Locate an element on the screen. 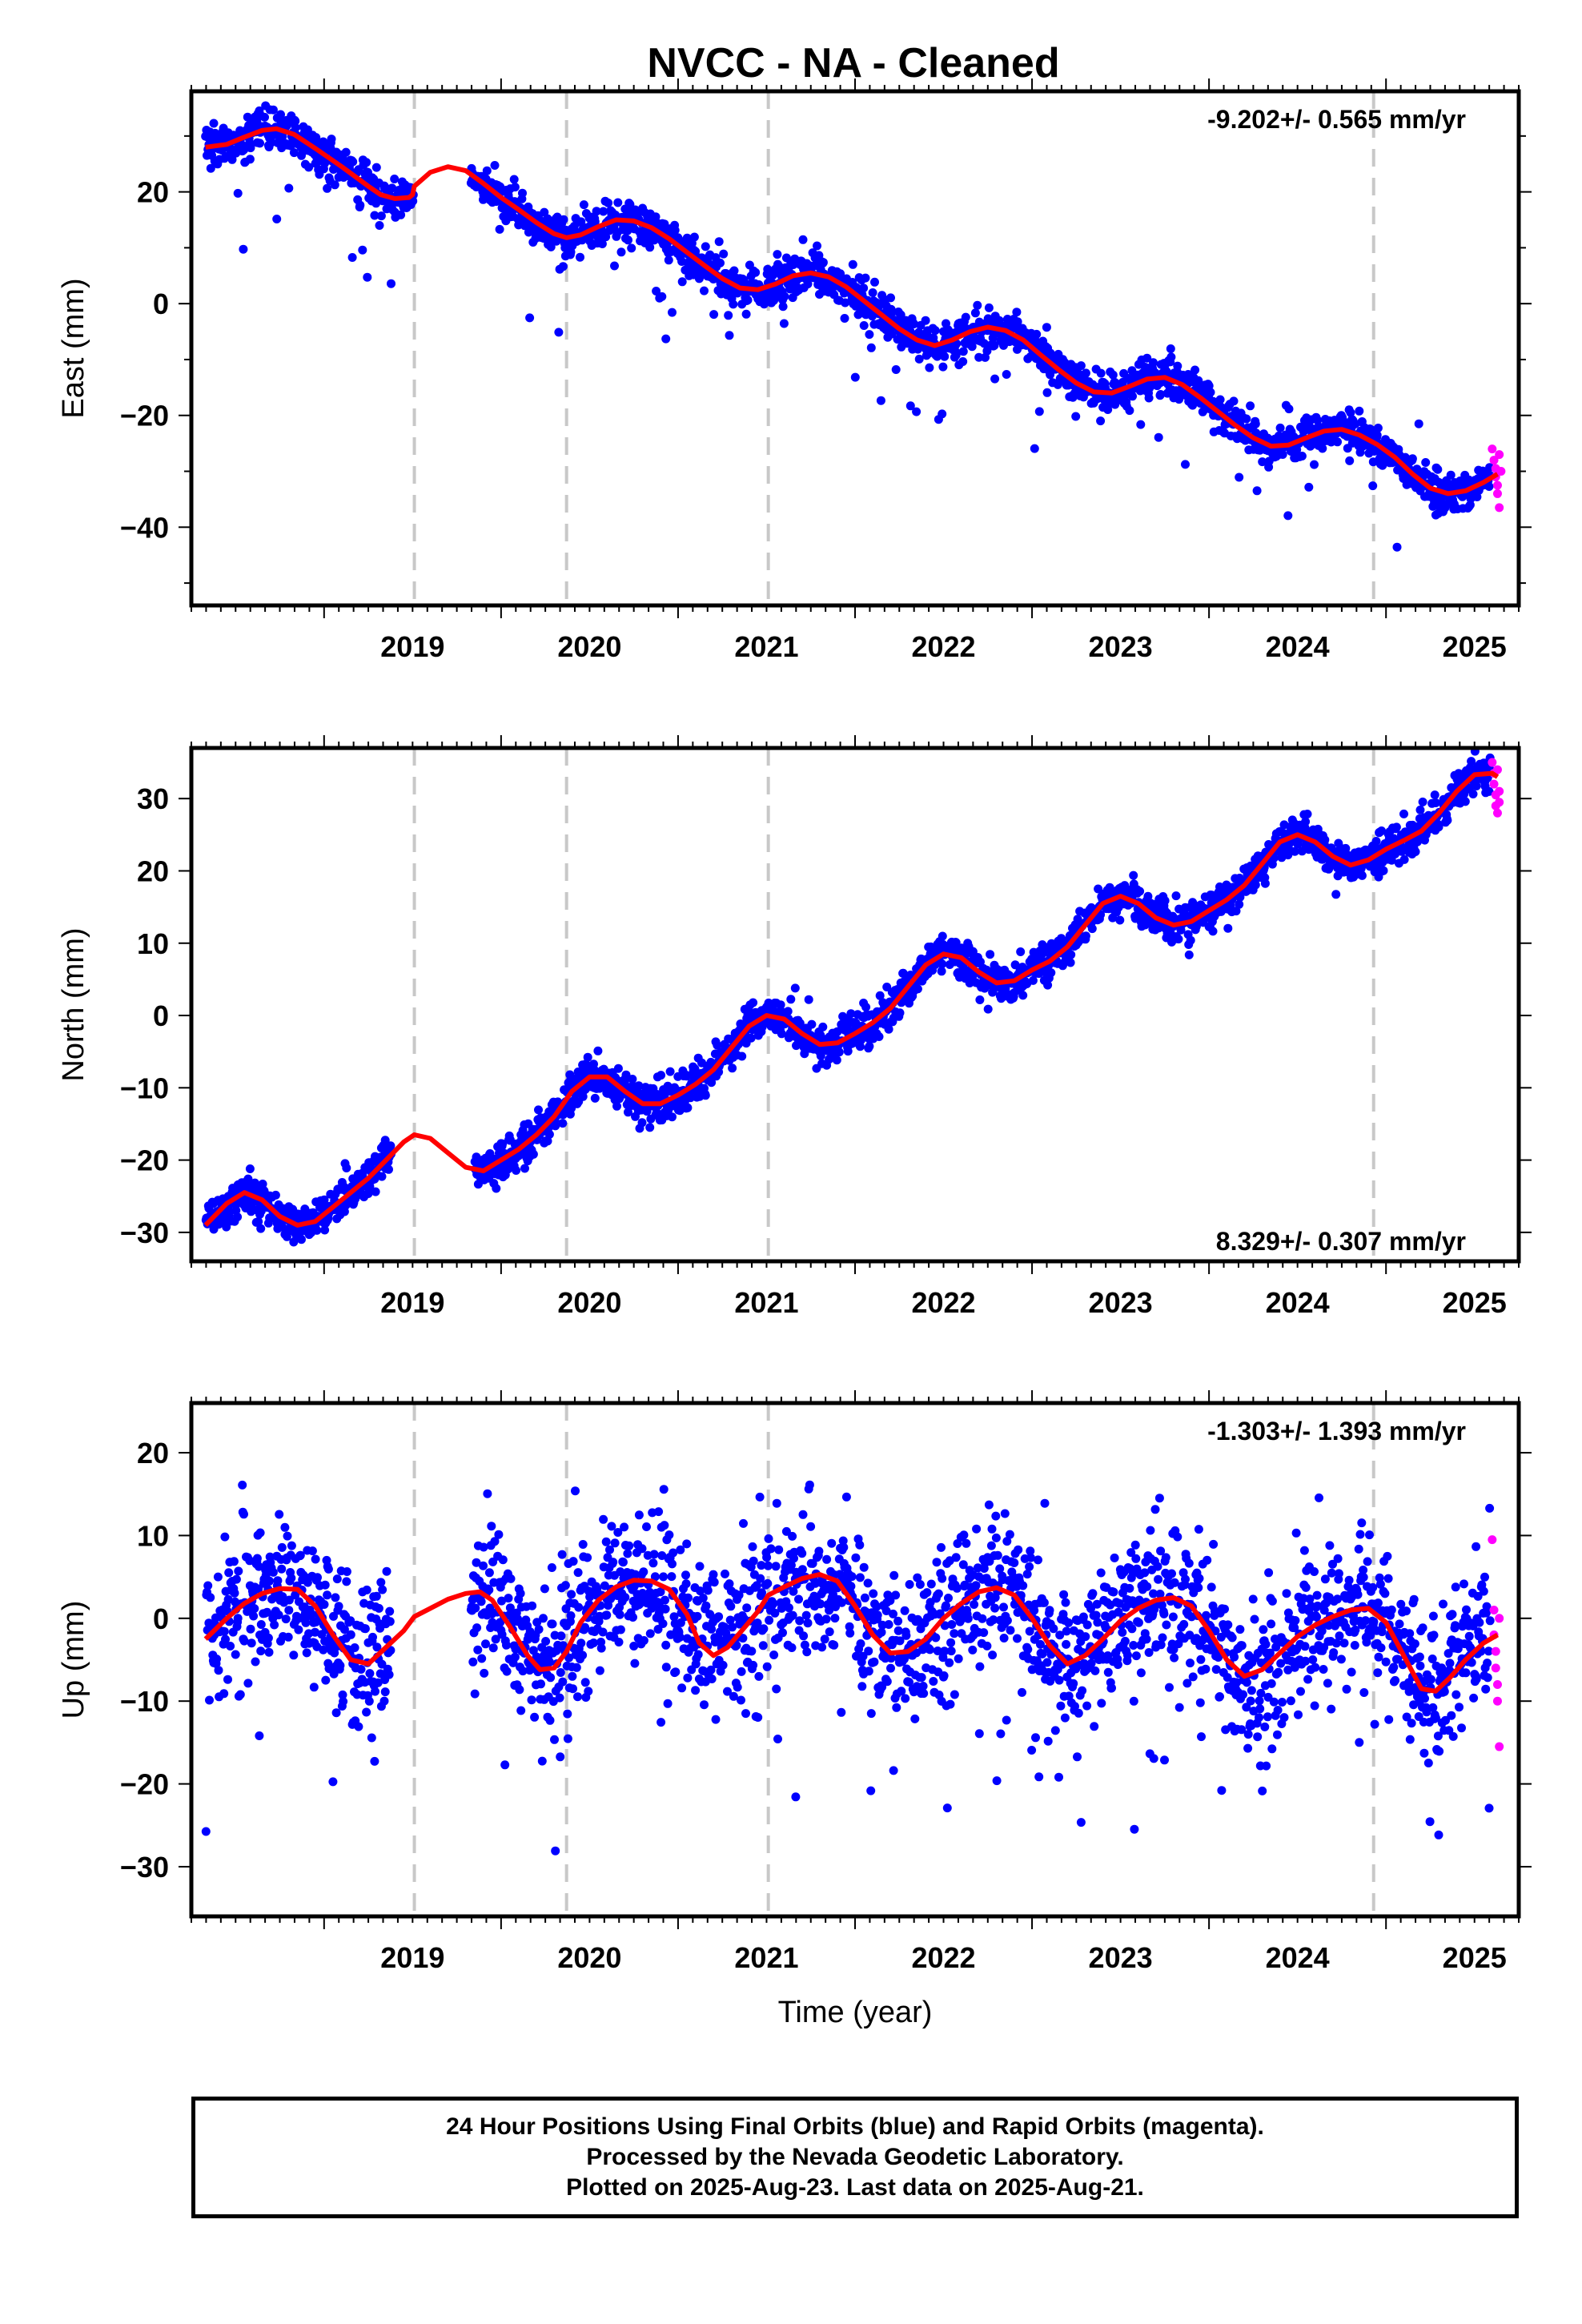  x-tick-label: 2020 is located at coordinates (589, 1302).